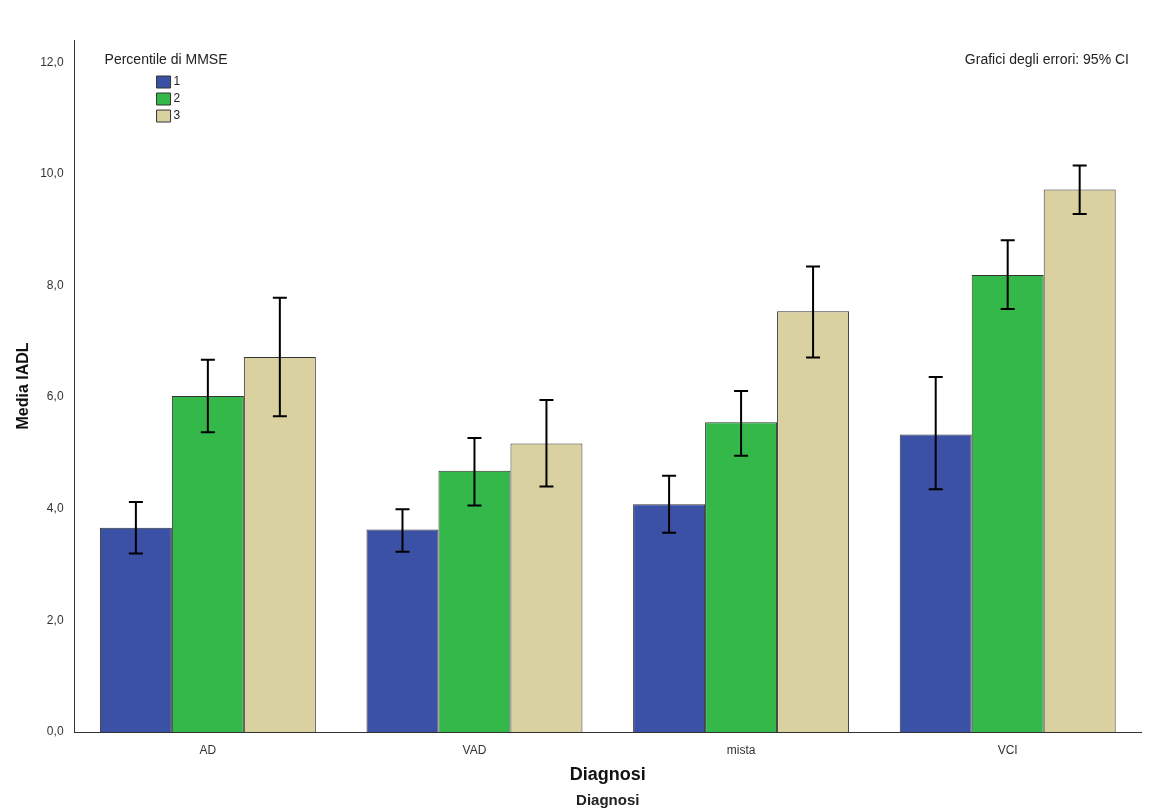  Describe the element at coordinates (55, 396) in the screenshot. I see `y-tick-label: 6,0` at that location.